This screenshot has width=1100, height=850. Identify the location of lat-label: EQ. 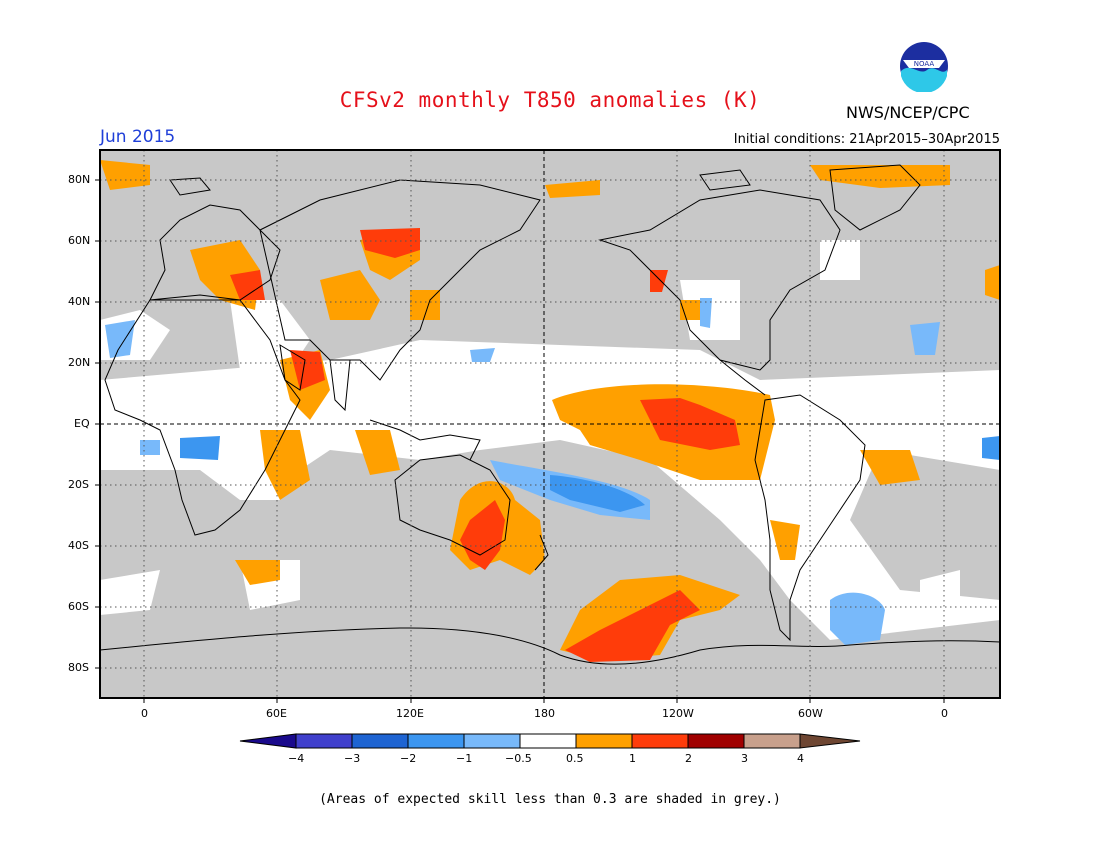
(82, 423).